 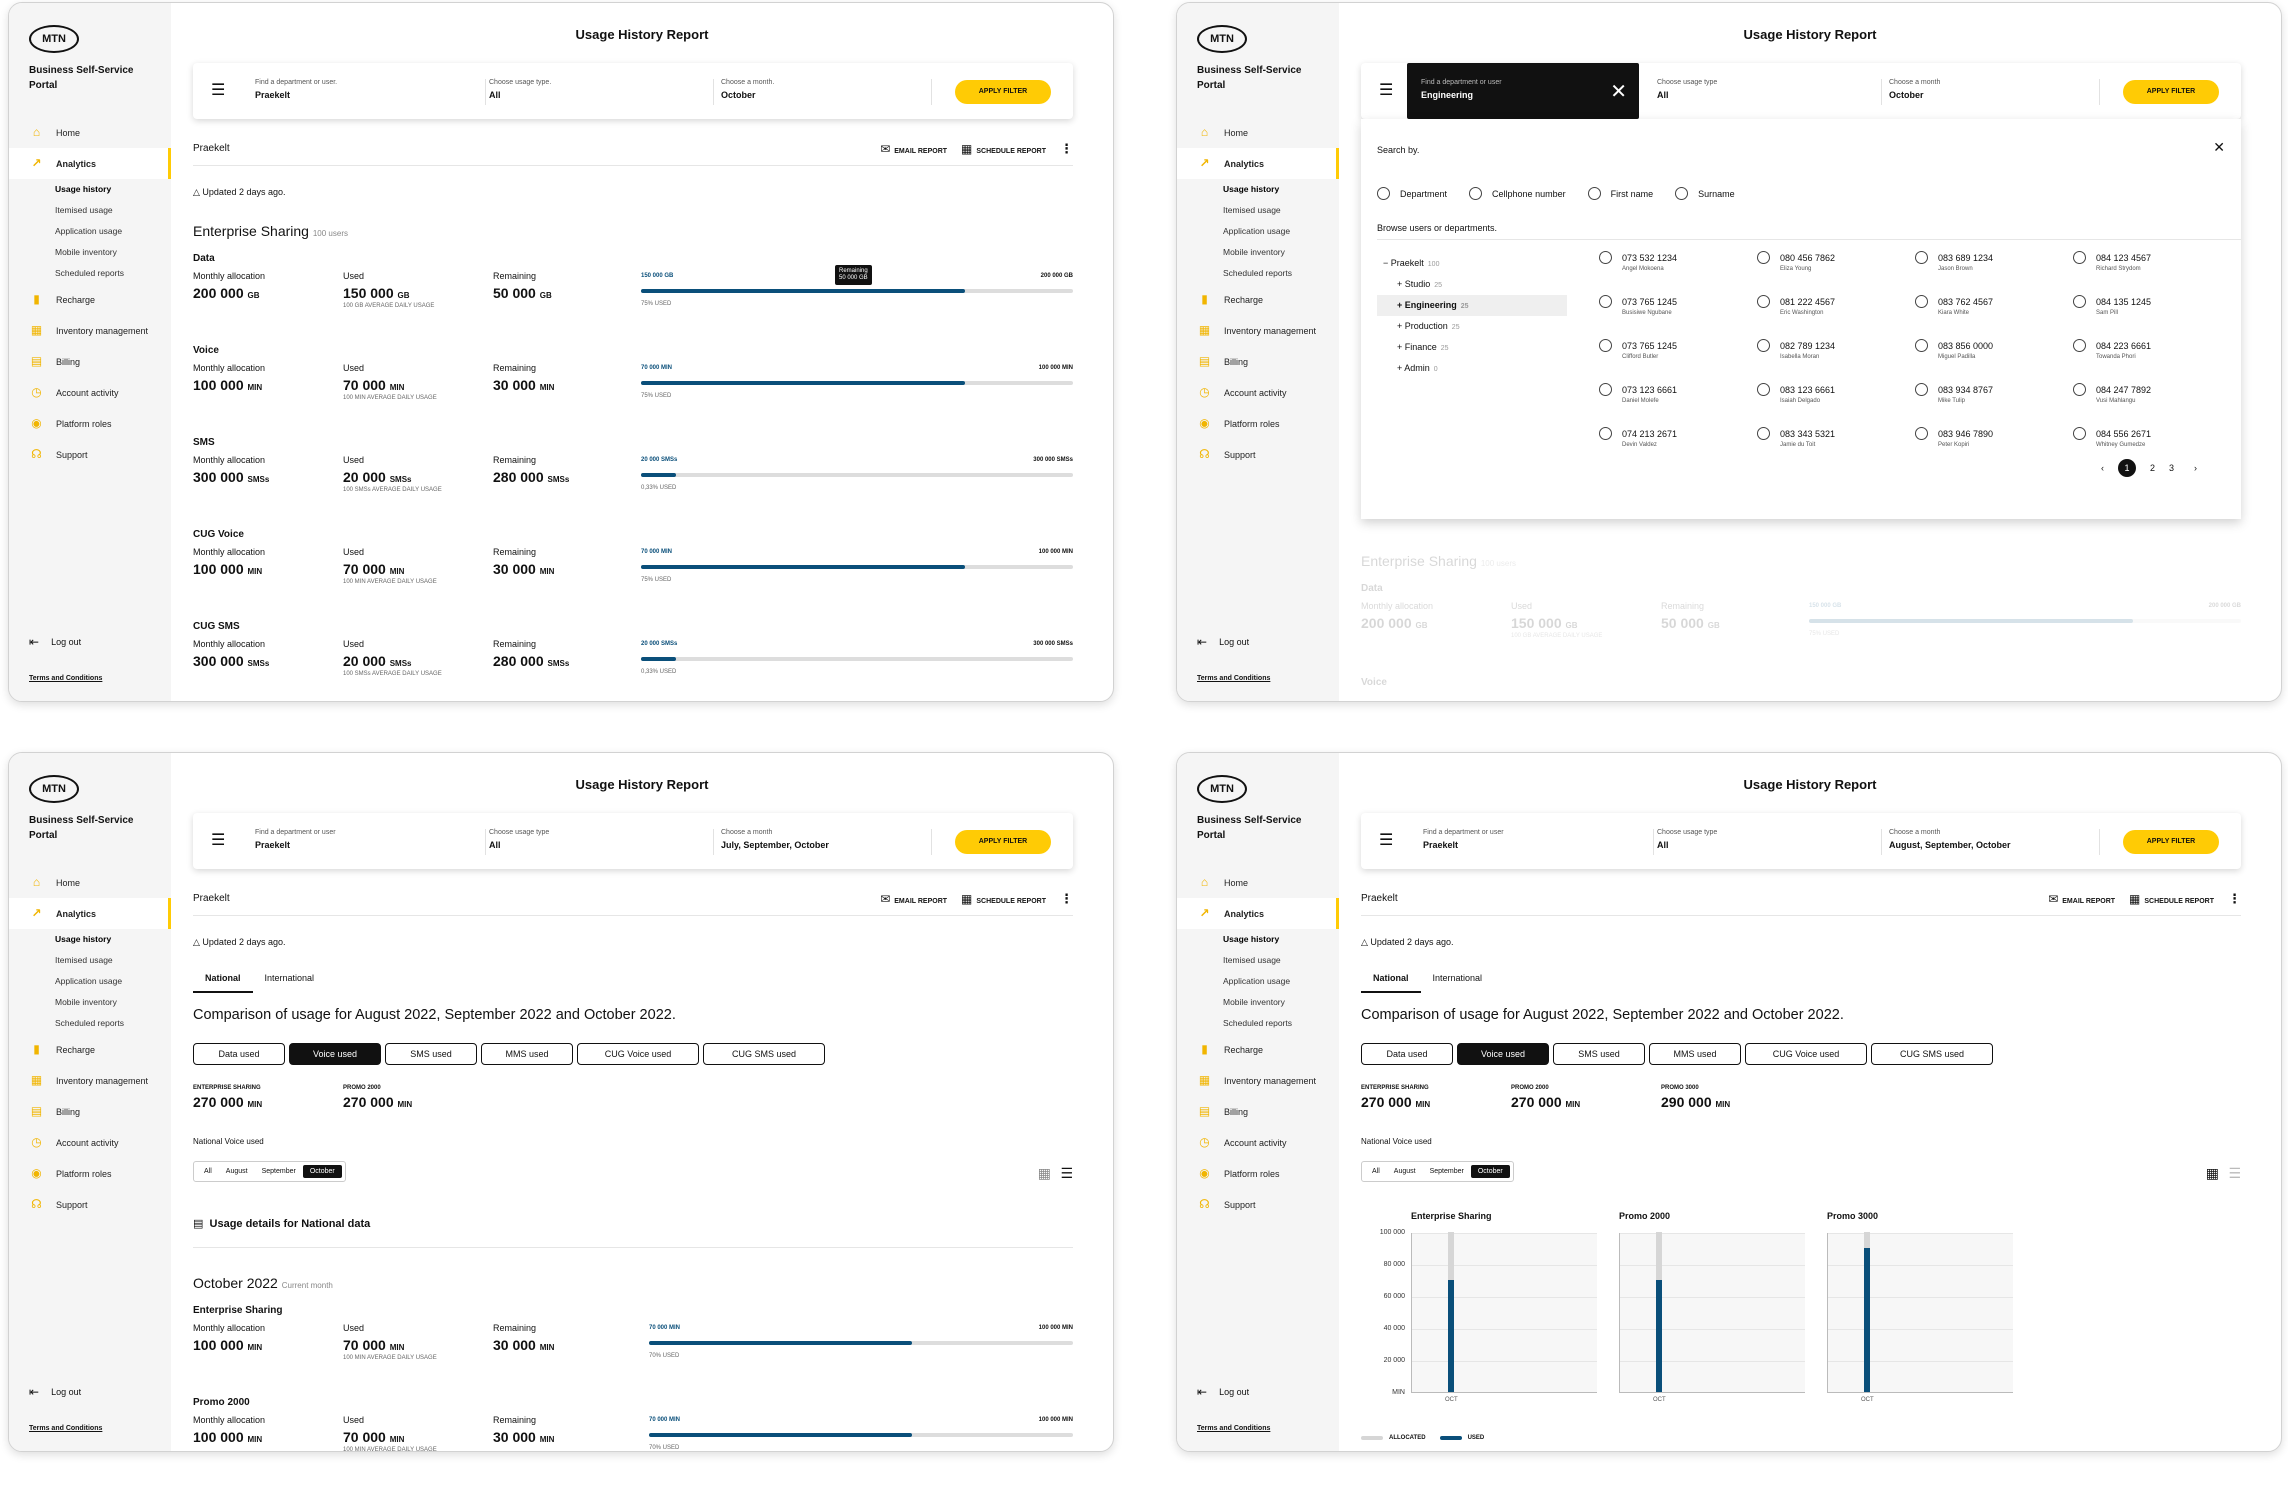 What do you see at coordinates (1695, 1054) in the screenshot?
I see `pill-mms-used: MMS used` at bounding box center [1695, 1054].